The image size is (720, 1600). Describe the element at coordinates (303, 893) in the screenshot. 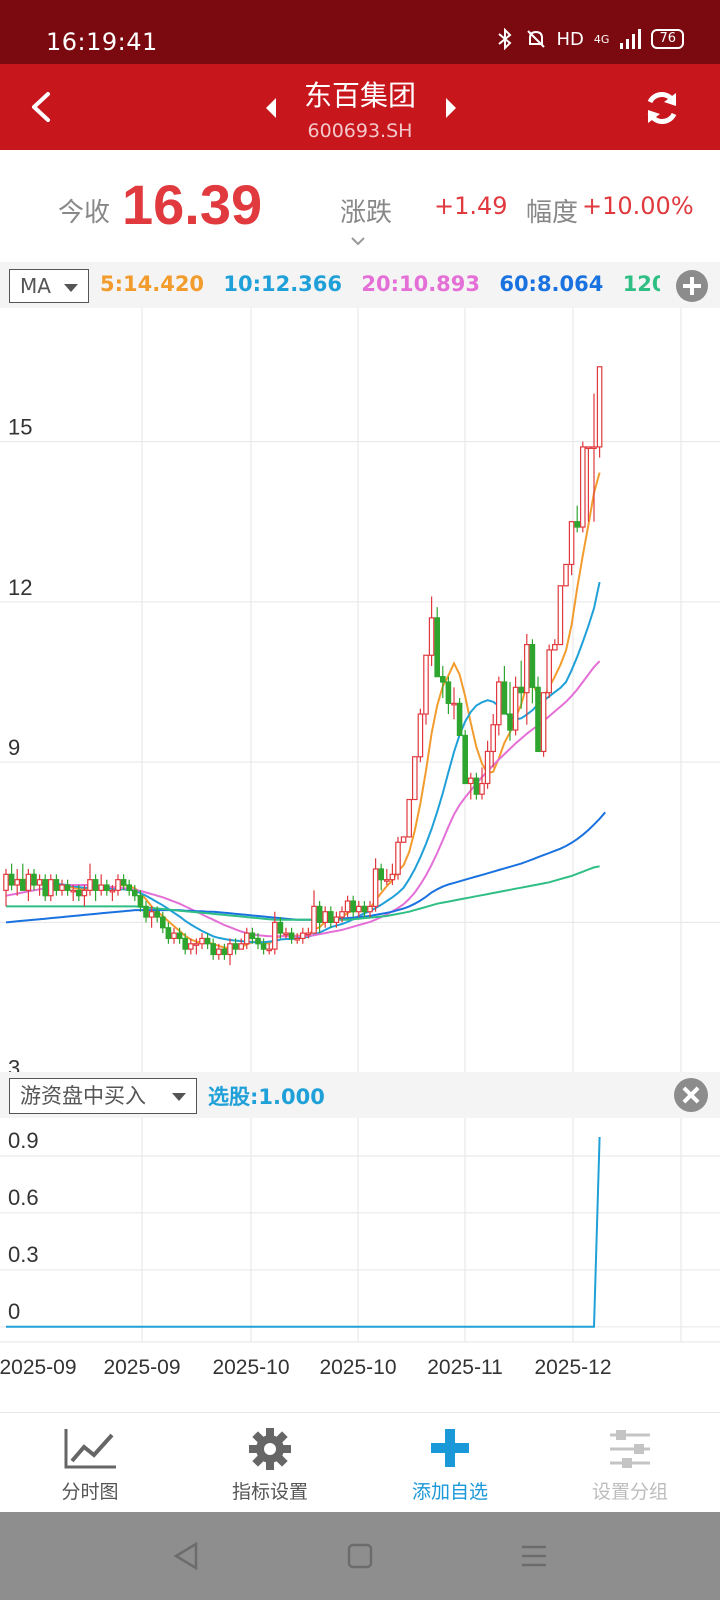

I see `ma-line-ma120` at that location.